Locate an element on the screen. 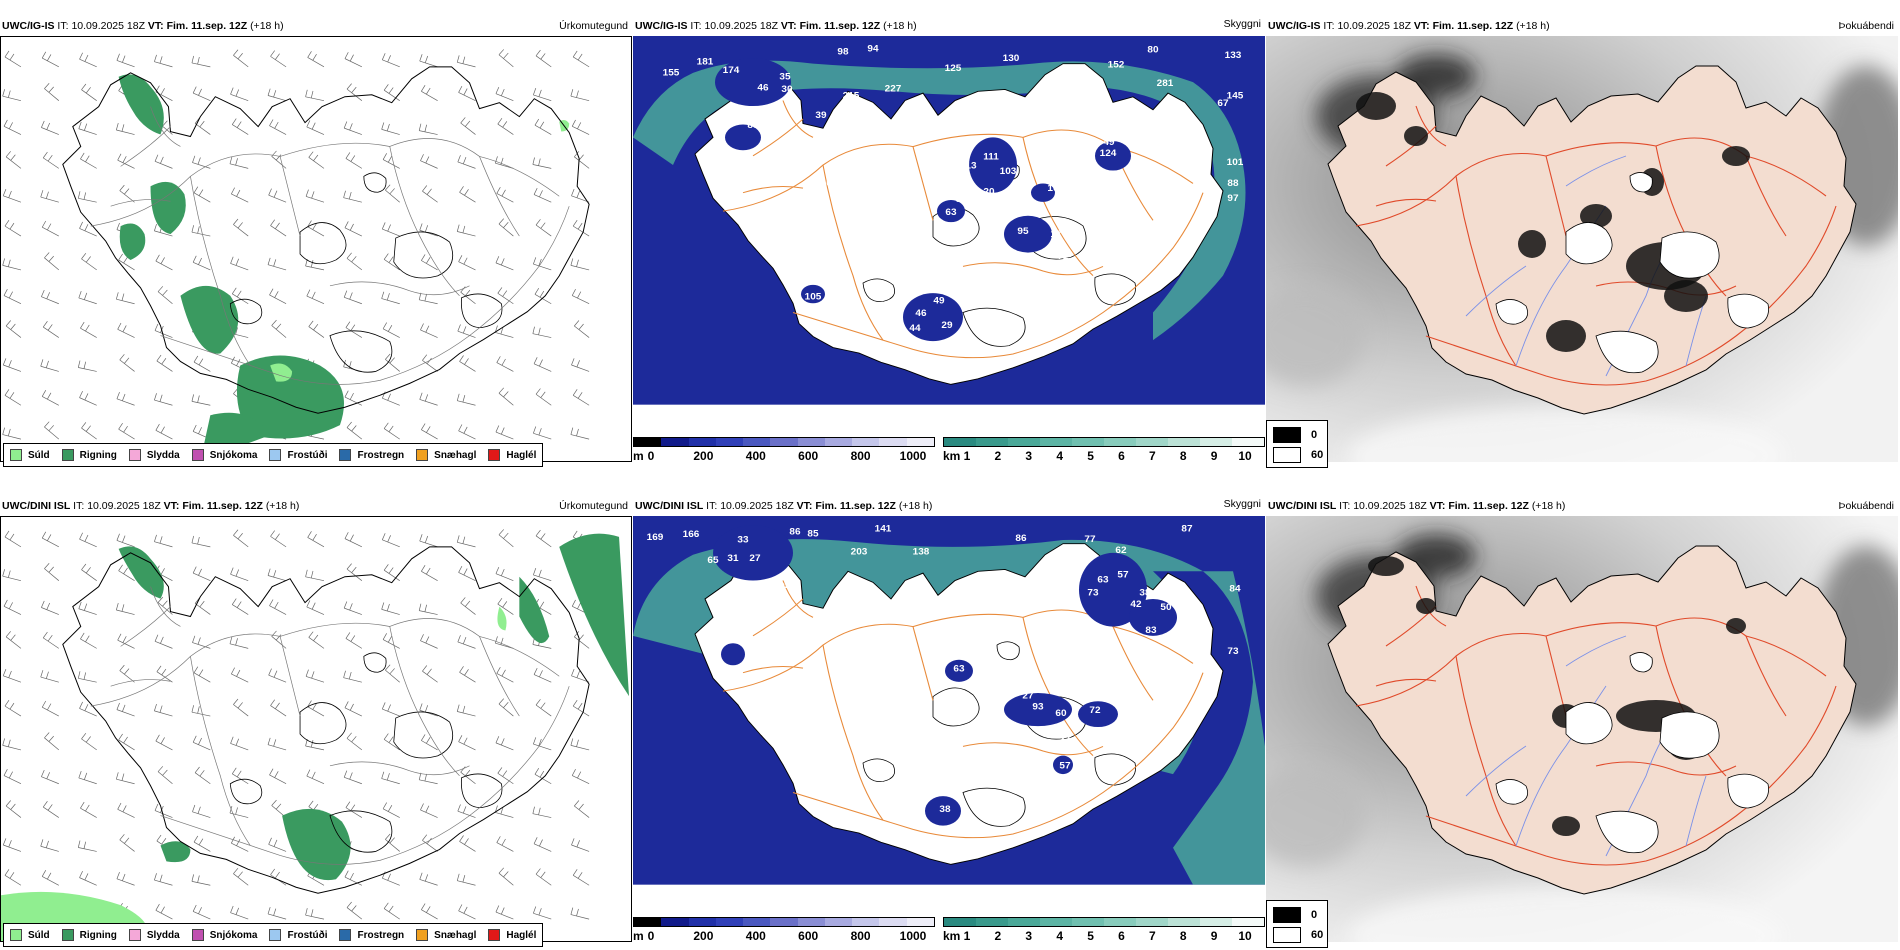 This screenshot has width=1900, height=950. legend-item: Rigning is located at coordinates (89, 455).